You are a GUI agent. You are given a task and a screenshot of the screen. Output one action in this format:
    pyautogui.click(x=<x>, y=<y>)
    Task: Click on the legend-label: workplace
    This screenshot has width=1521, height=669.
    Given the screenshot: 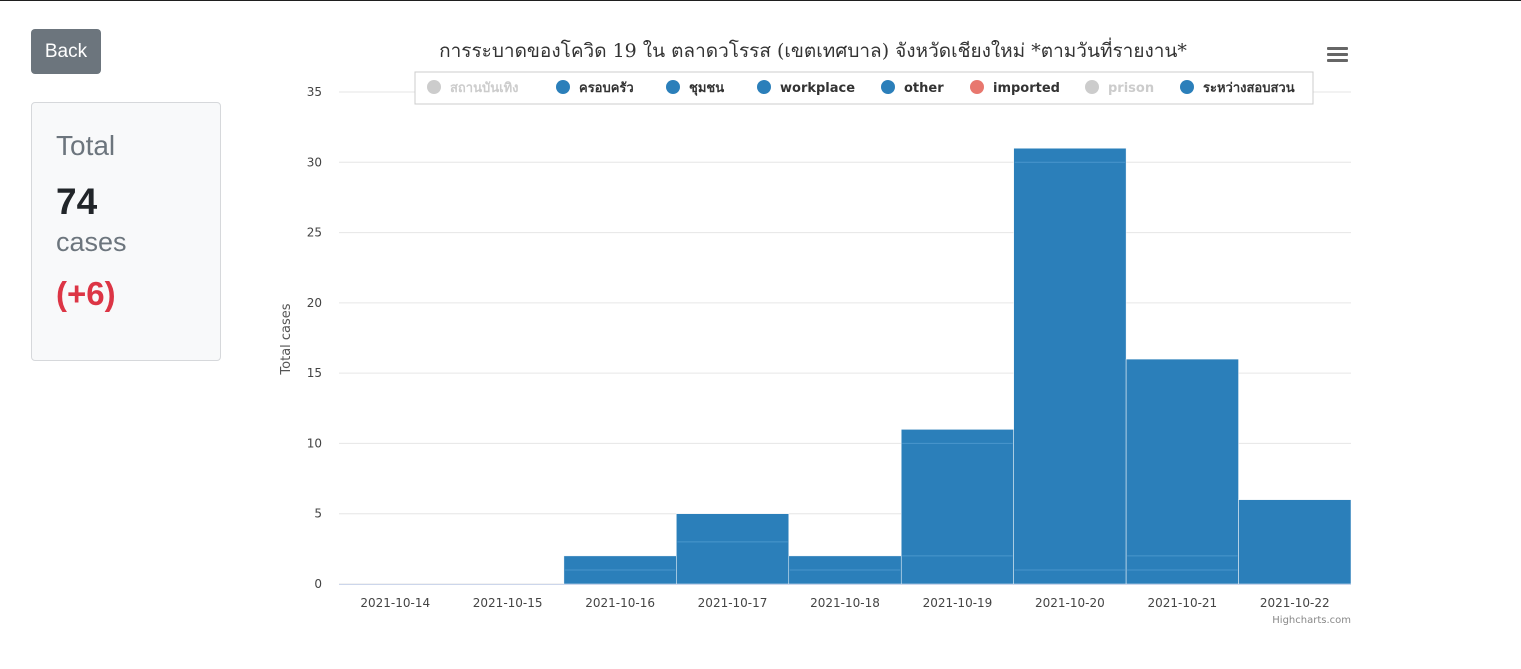 What is the action you would take?
    pyautogui.click(x=817, y=88)
    